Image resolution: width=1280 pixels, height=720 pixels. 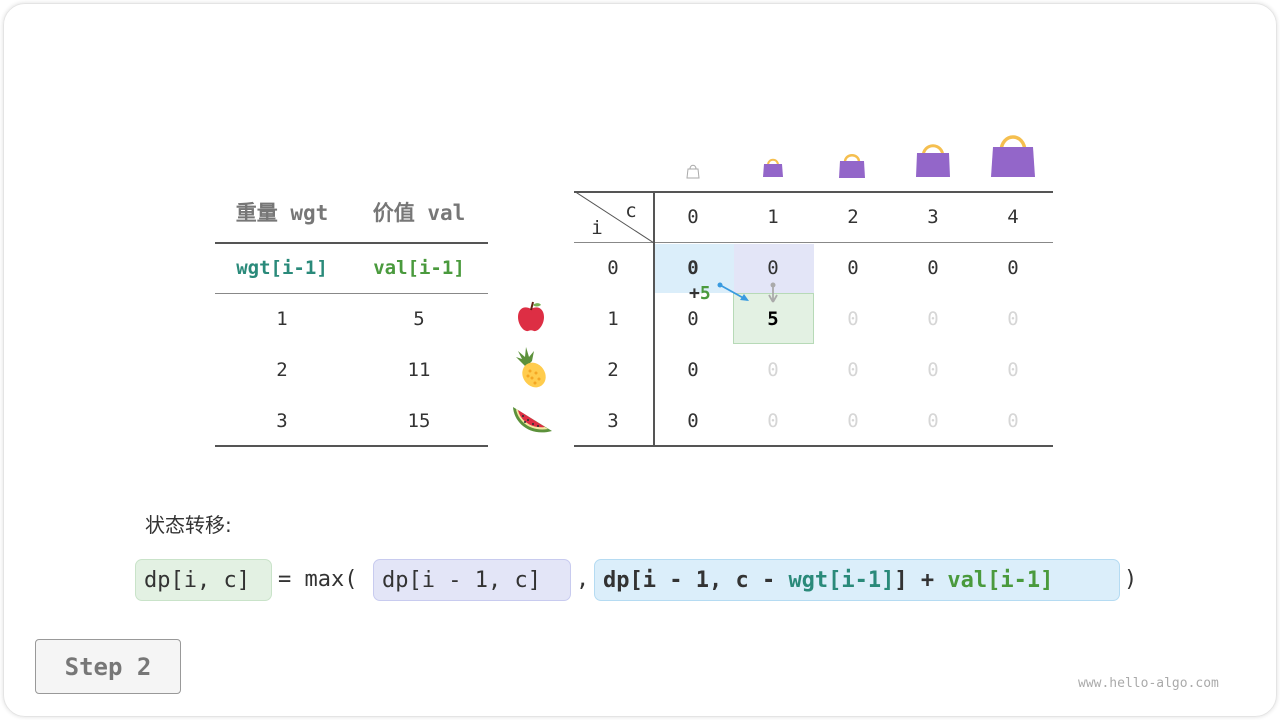 What do you see at coordinates (841, 580) in the screenshot?
I see `formula-opt2-wgt: wgt[i-1]` at bounding box center [841, 580].